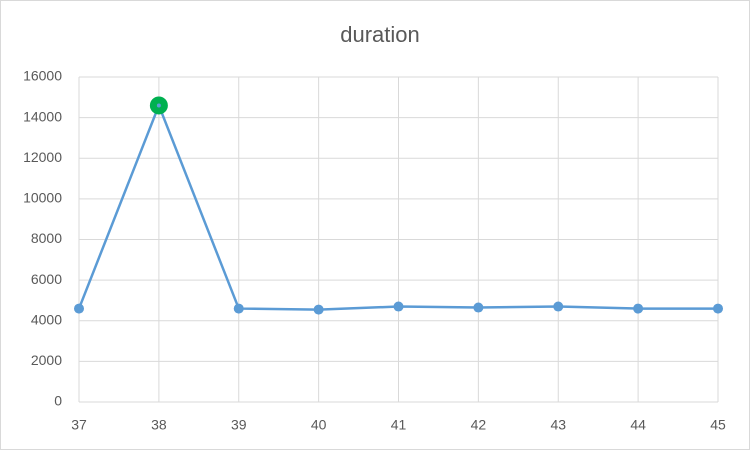  Describe the element at coordinates (399, 425) in the screenshot. I see `x-tick-label: 41` at that location.